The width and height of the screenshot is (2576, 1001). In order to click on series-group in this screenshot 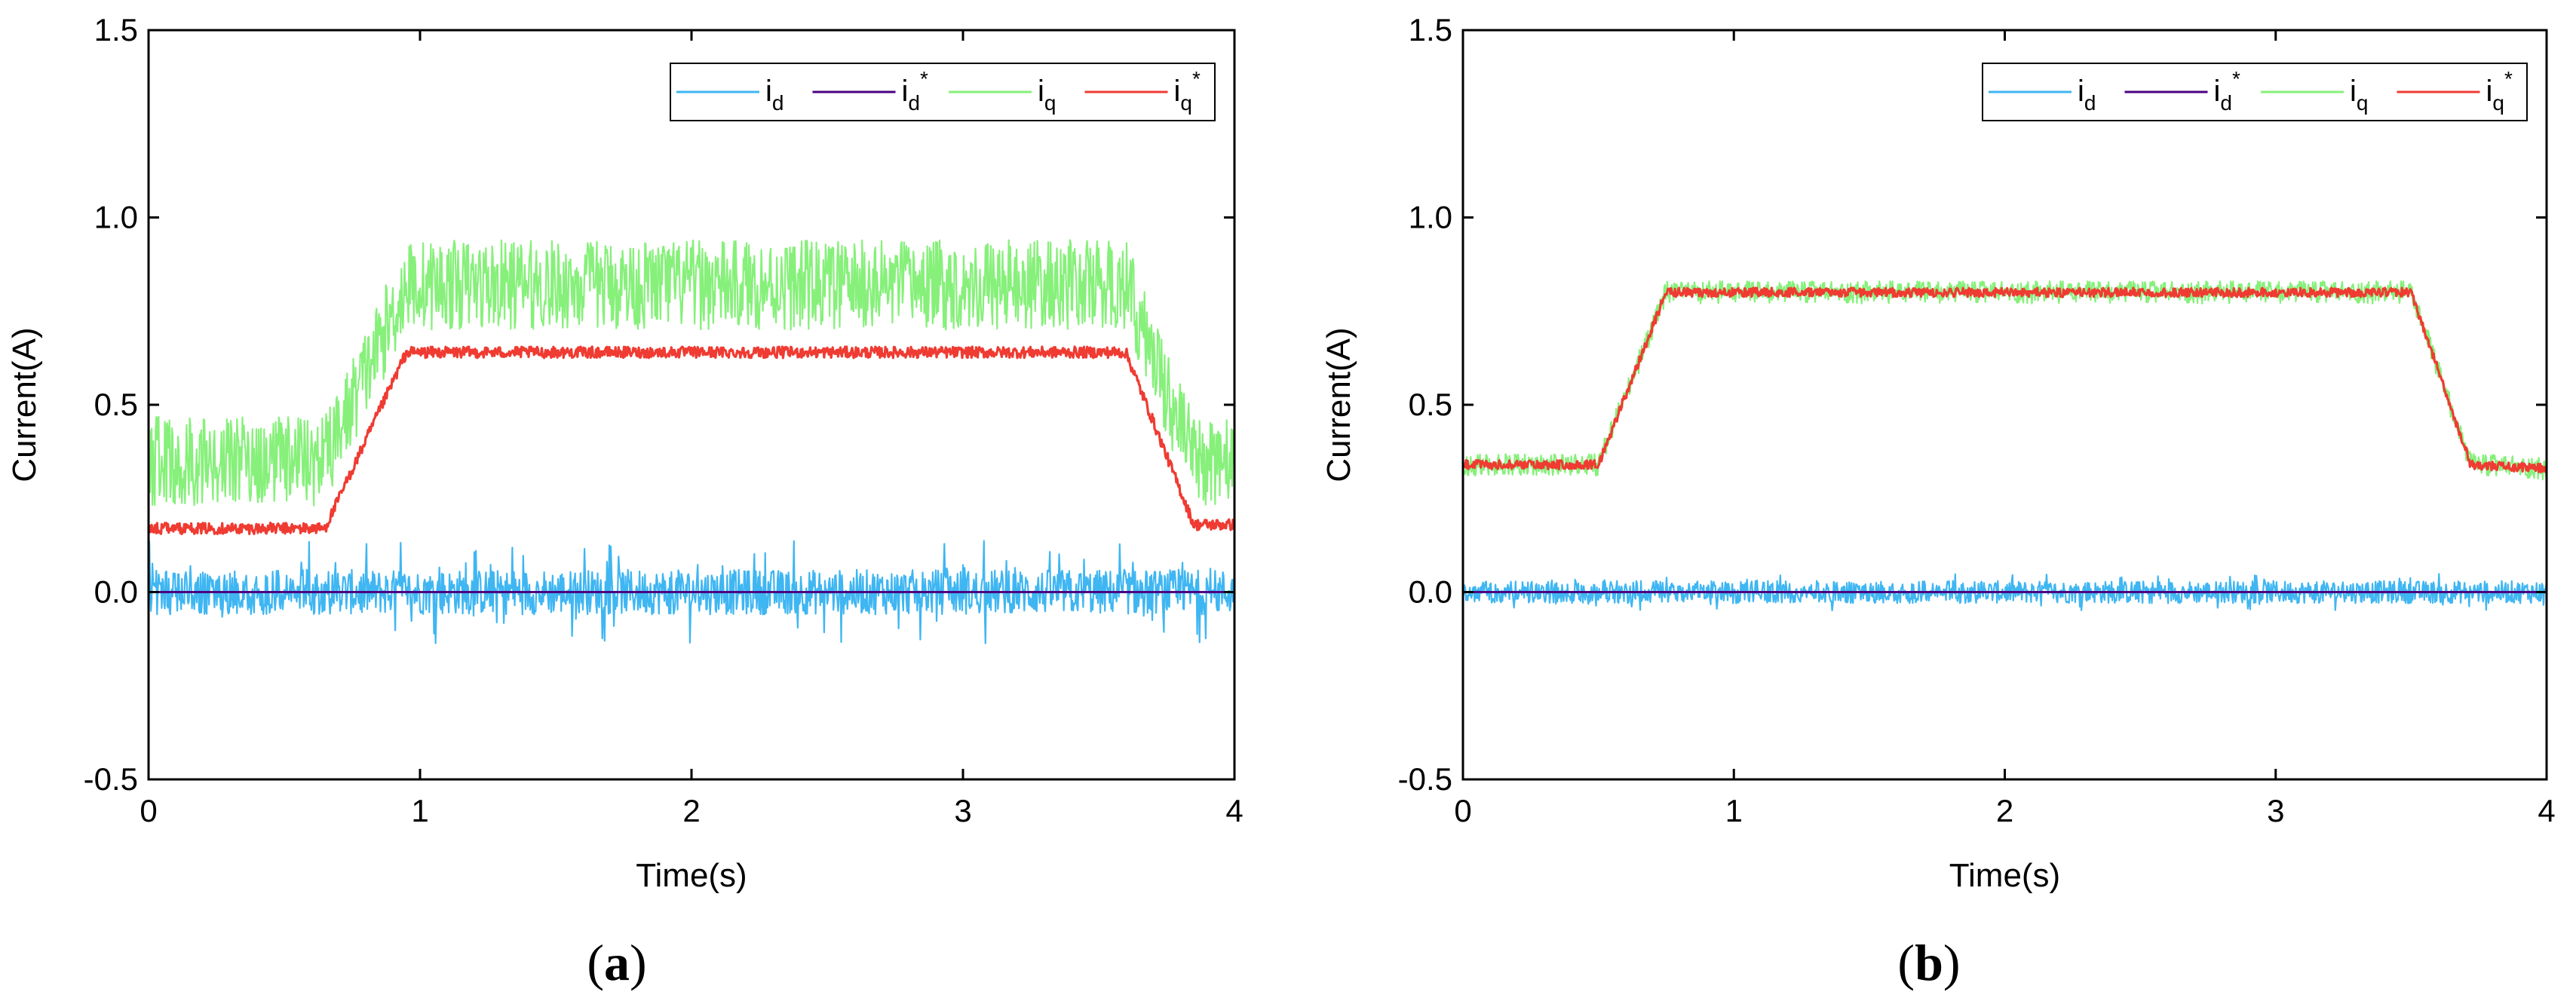, I will do `click(2005, 446)`.